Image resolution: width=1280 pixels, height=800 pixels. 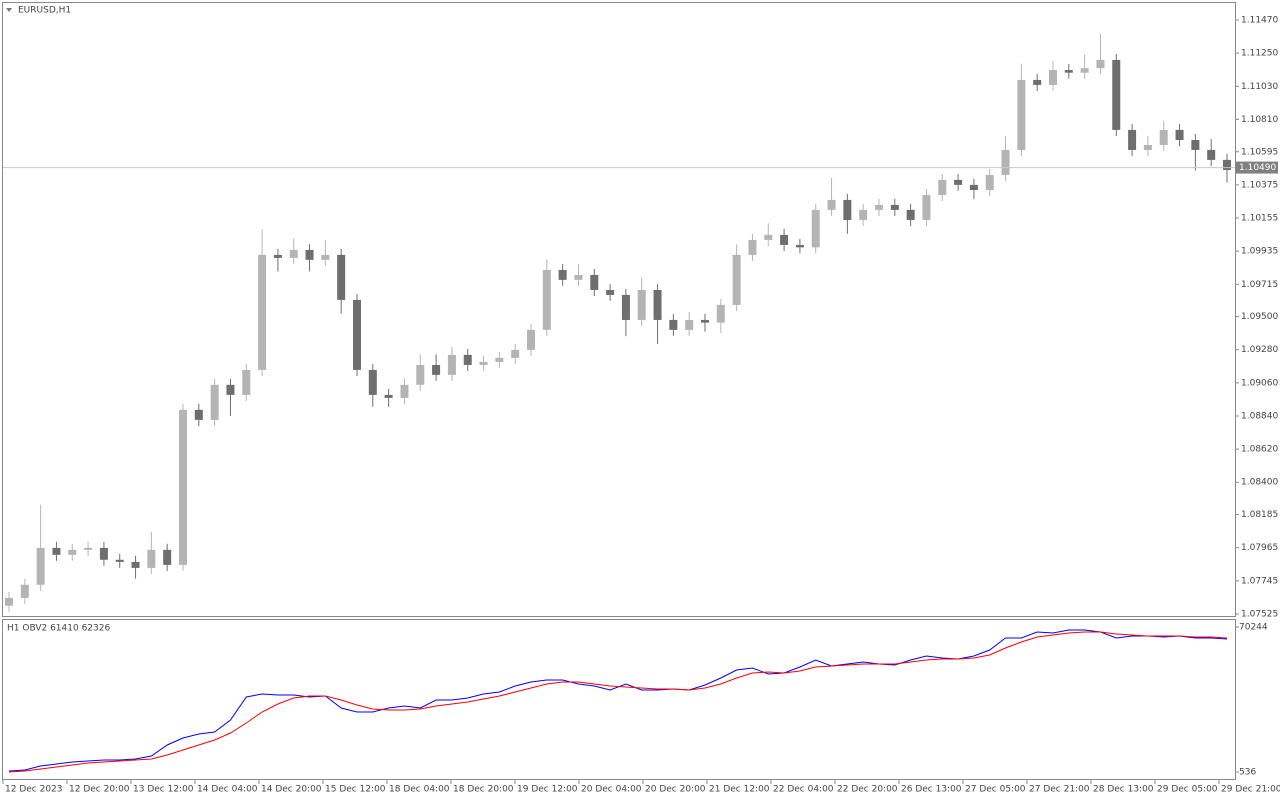 What do you see at coordinates (34, 790) in the screenshot?
I see `x-tick-label: 12 Dec 2023` at bounding box center [34, 790].